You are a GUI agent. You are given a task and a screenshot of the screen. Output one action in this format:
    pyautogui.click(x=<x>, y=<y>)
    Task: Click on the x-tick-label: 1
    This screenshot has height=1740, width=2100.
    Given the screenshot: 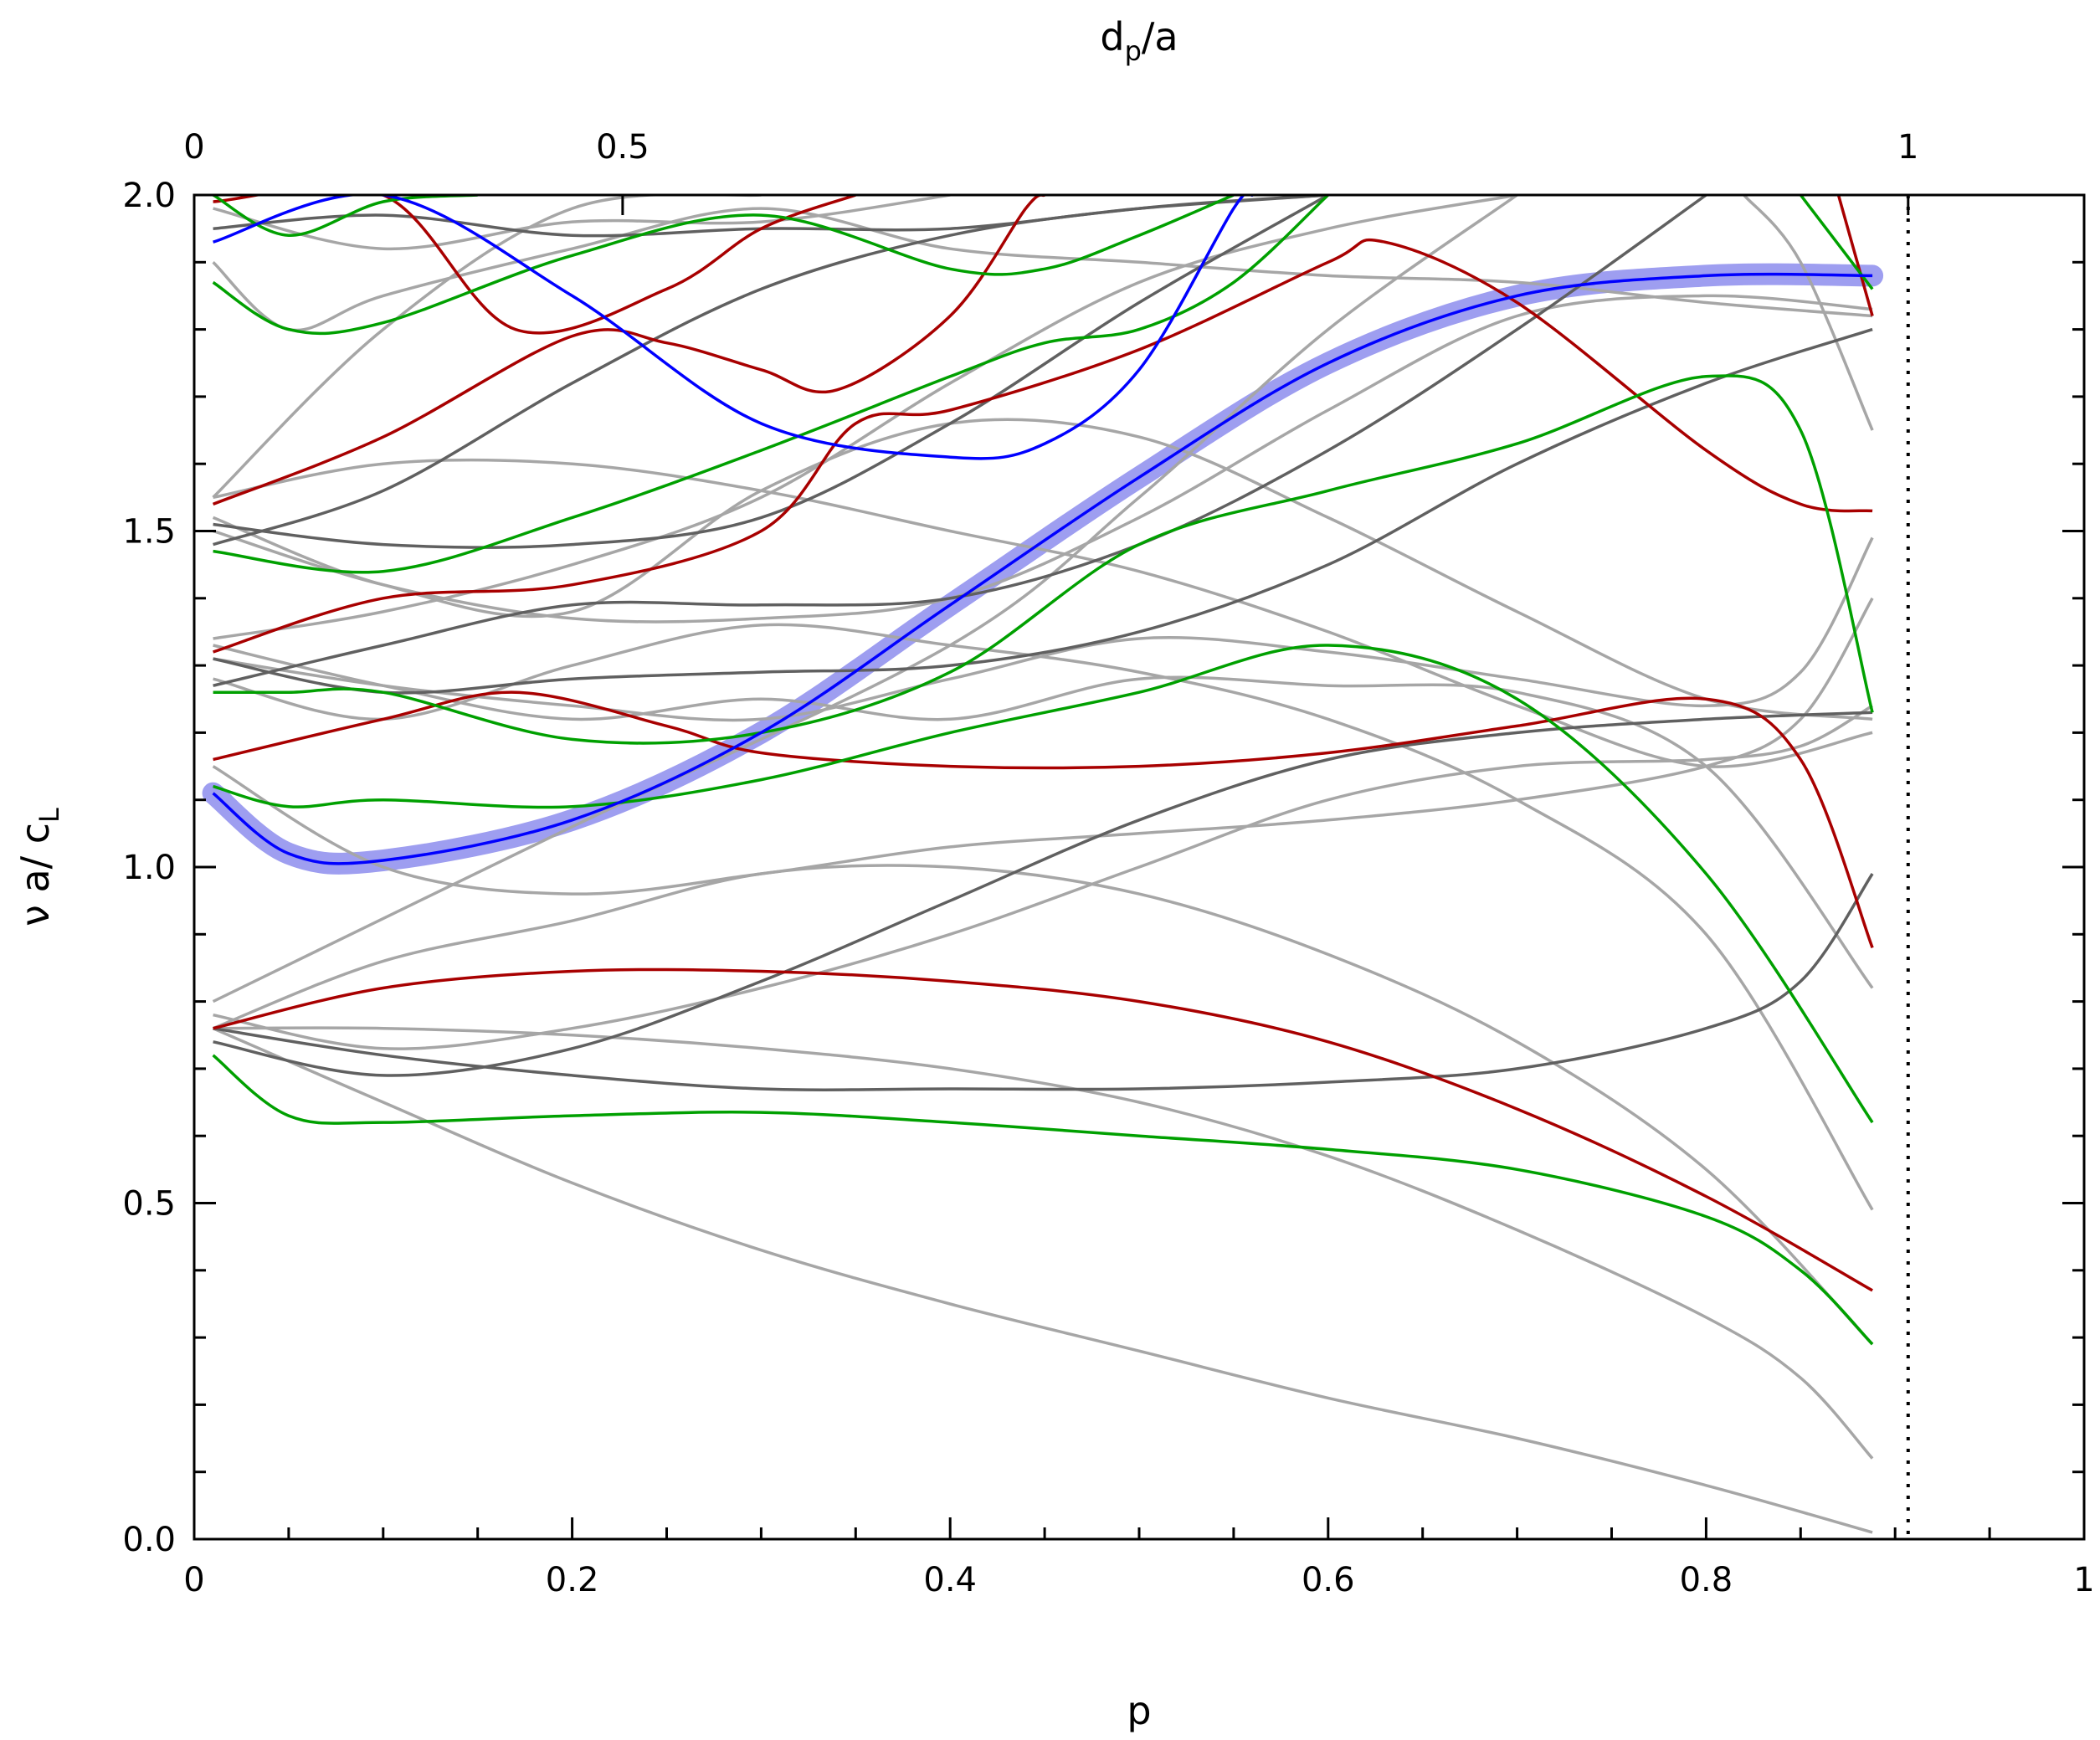 What is the action you would take?
    pyautogui.click(x=2083, y=1580)
    